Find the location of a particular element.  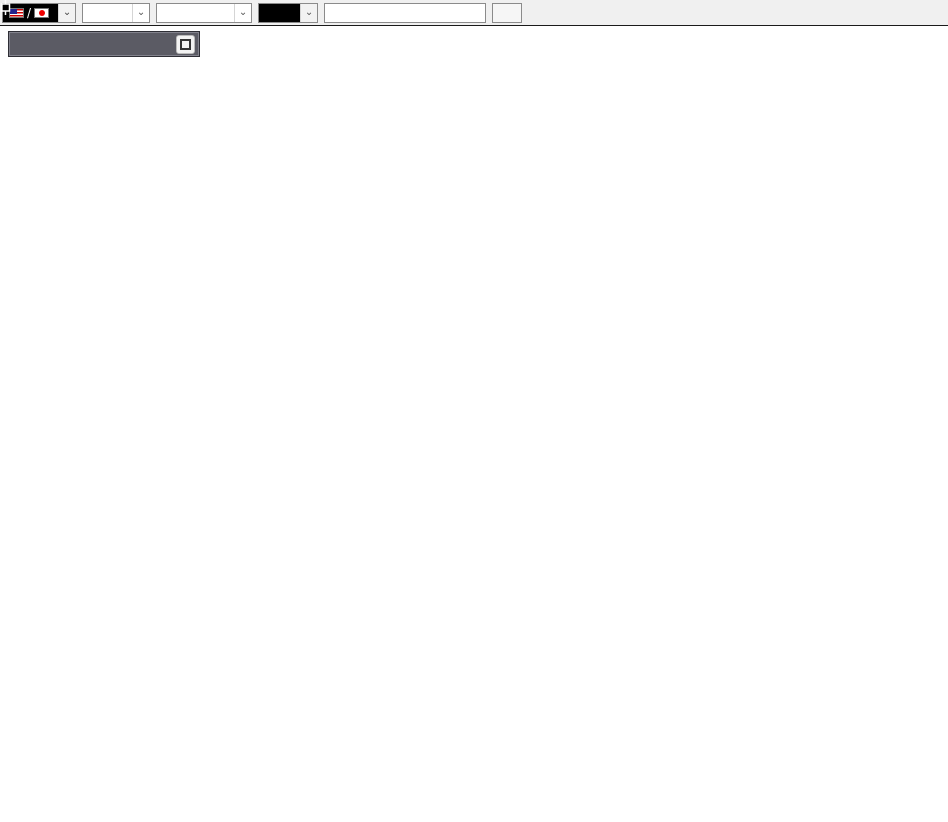

chart-type-select: ⌄ is located at coordinates (204, 12).